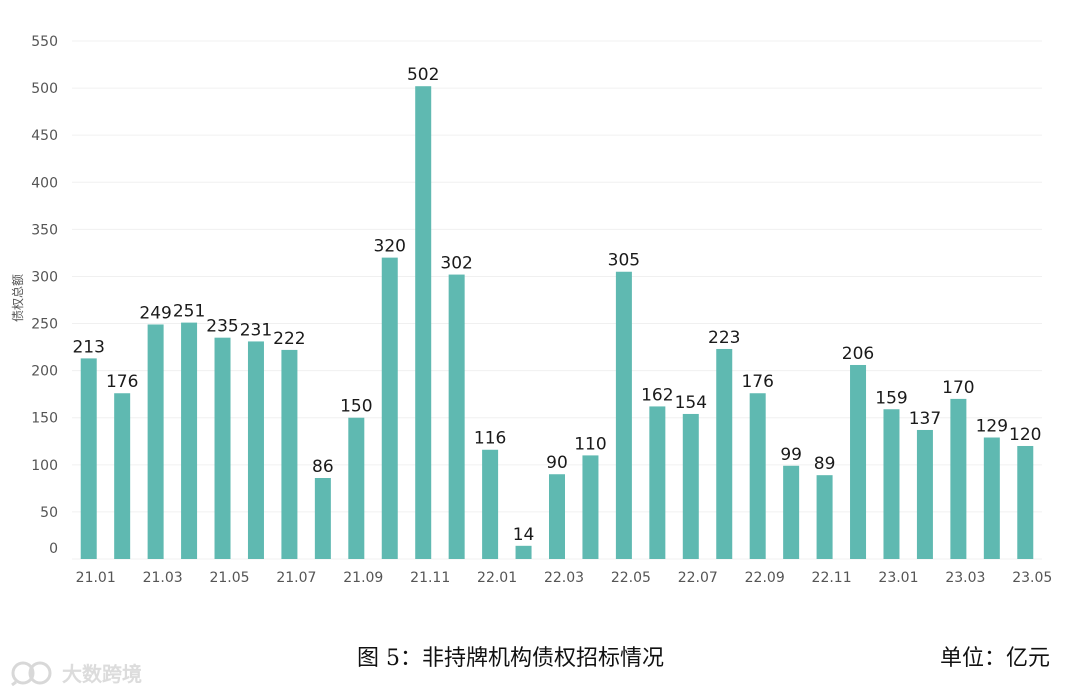 The width and height of the screenshot is (1080, 692). Describe the element at coordinates (296, 578) in the screenshot. I see `x-tick-label: 21.07` at that location.